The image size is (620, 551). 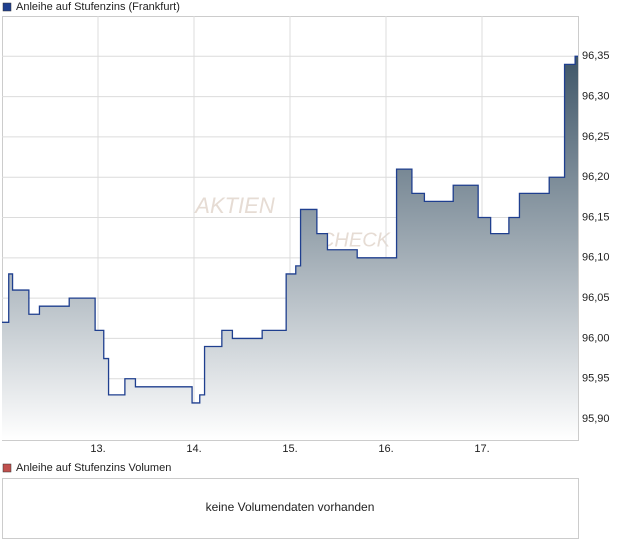 I want to click on y-tick-label: 96,25, so click(x=596, y=137).